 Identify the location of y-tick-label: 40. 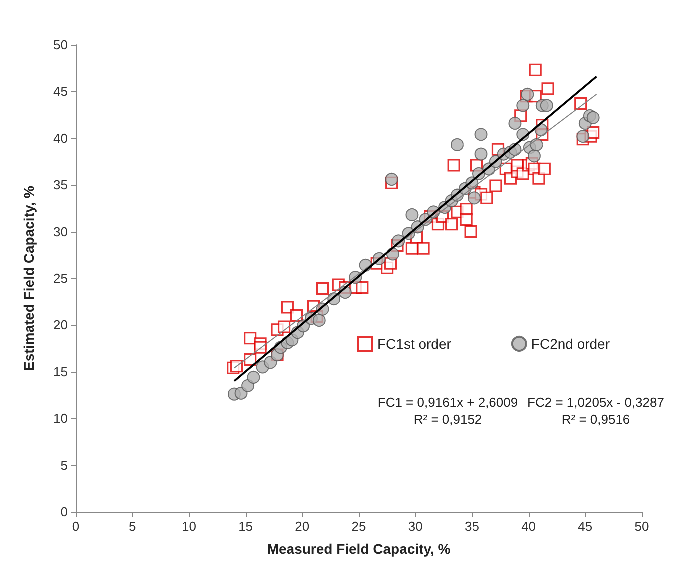
(61, 138).